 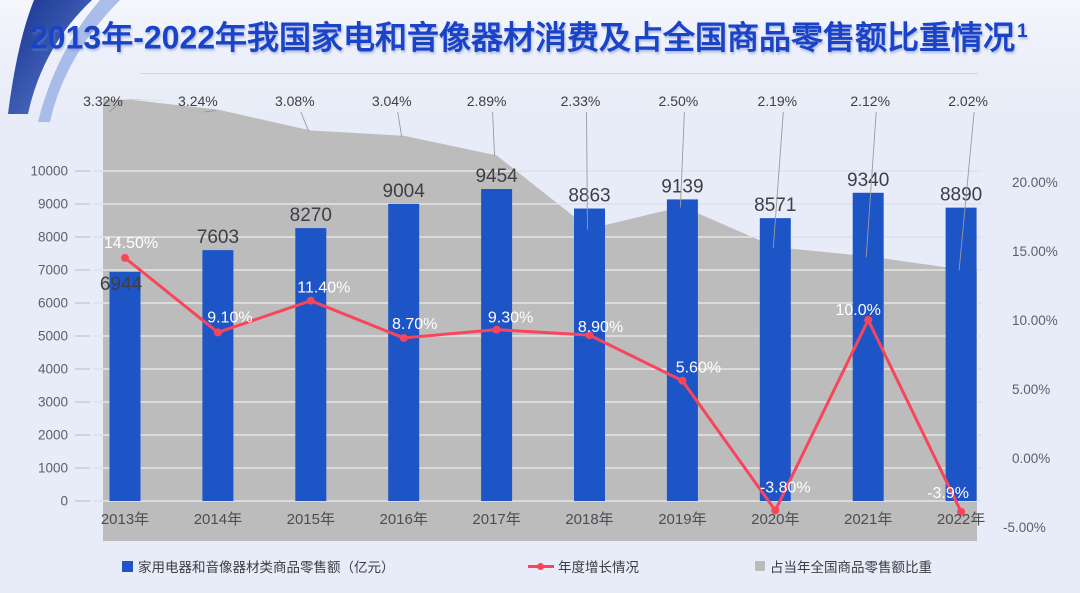 What do you see at coordinates (125, 386) in the screenshot?
I see `bar-2013年` at bounding box center [125, 386].